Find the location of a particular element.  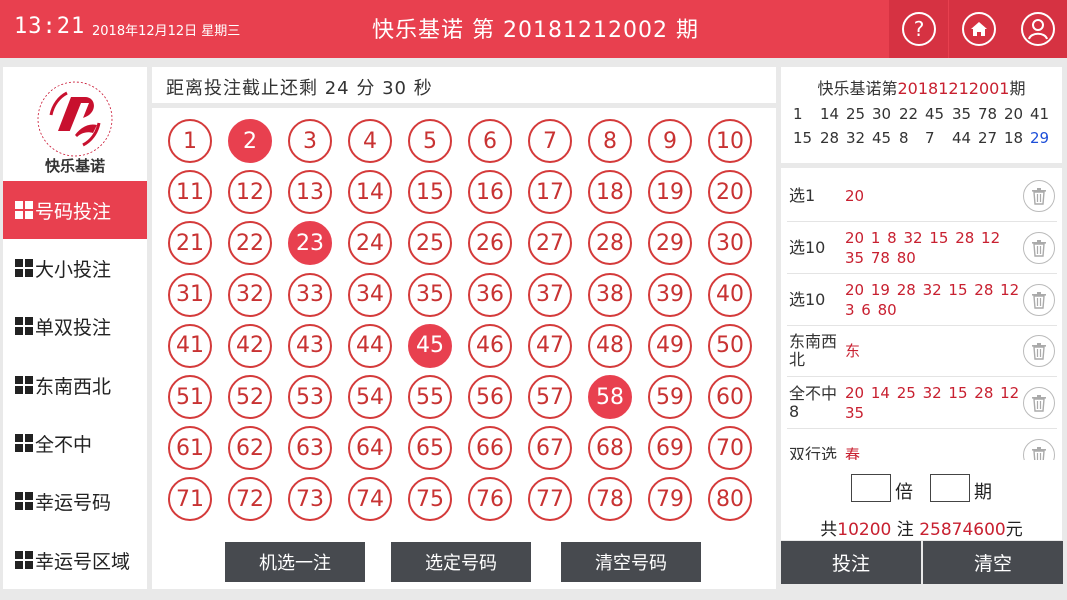

number-ball: 36 is located at coordinates (490, 294).